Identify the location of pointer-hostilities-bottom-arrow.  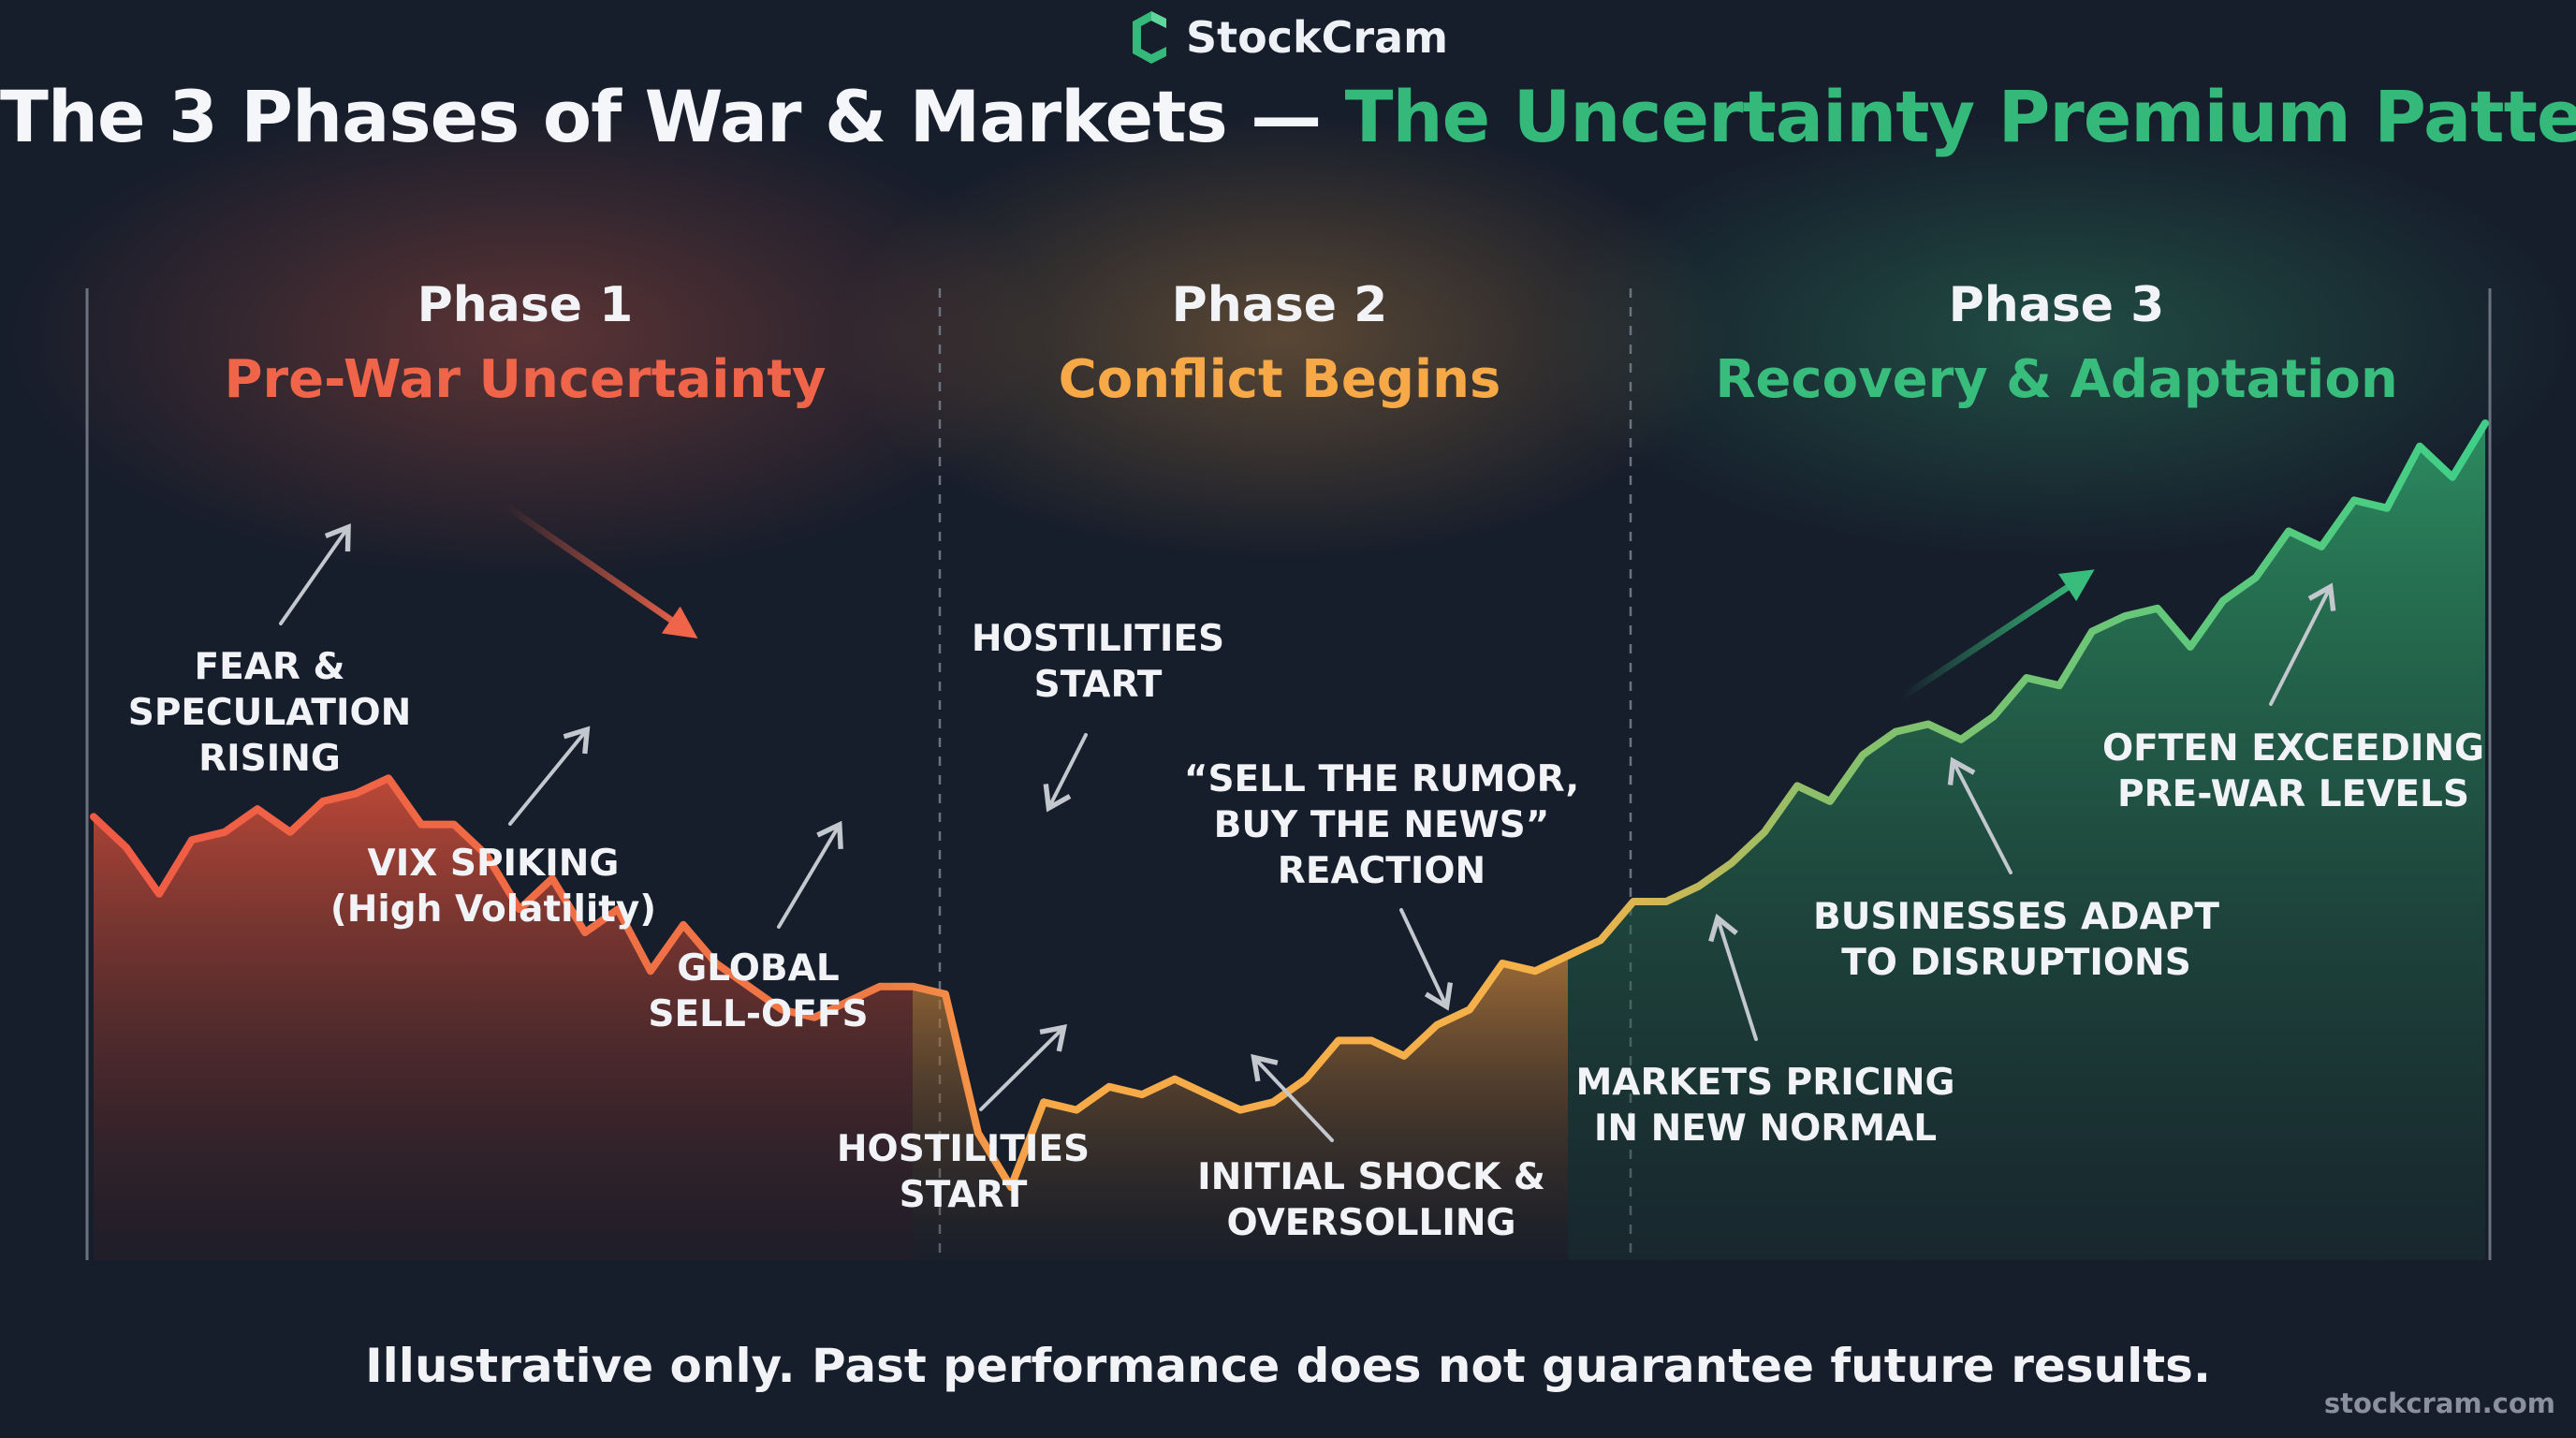
(1024, 1067).